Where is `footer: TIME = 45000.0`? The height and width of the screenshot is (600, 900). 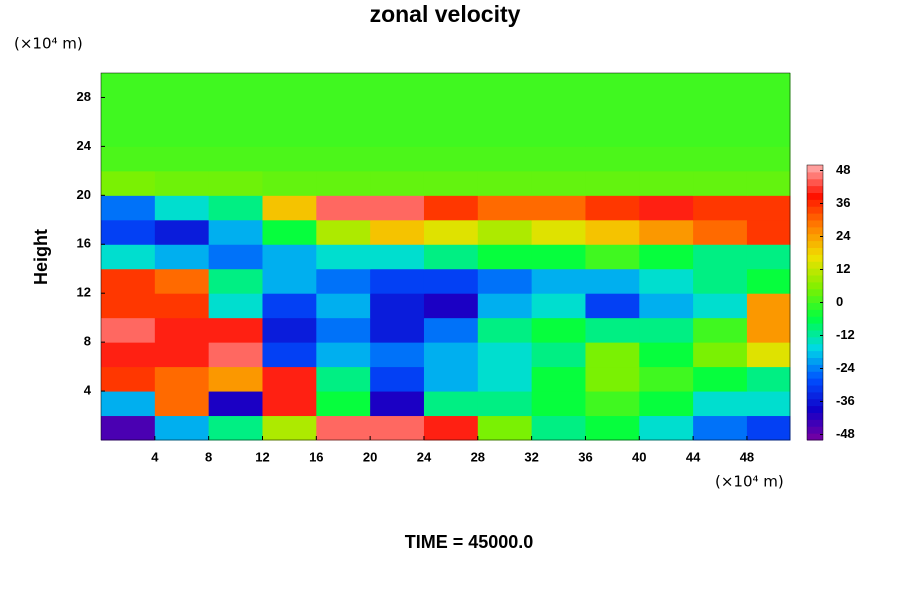 footer: TIME = 45000.0 is located at coordinates (469, 542).